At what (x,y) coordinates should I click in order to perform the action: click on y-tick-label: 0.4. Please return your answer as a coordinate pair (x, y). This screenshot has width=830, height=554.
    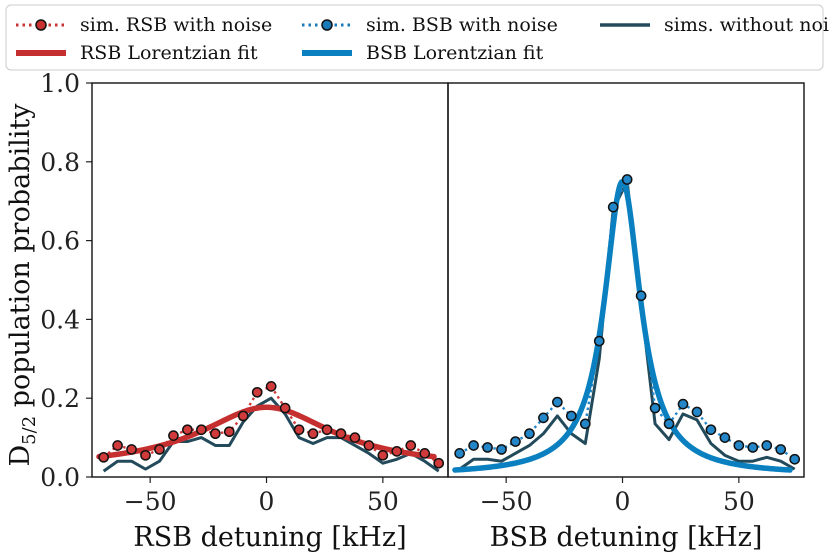
    Looking at the image, I should click on (60, 319).